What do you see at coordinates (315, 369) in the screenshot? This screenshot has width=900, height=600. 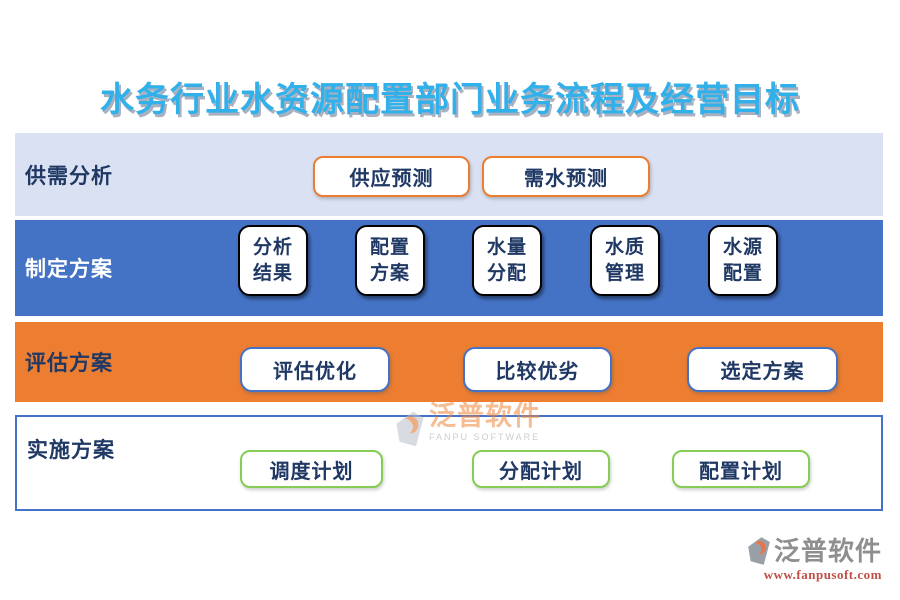 I see `evaluate-optimize-button: 评估优化` at bounding box center [315, 369].